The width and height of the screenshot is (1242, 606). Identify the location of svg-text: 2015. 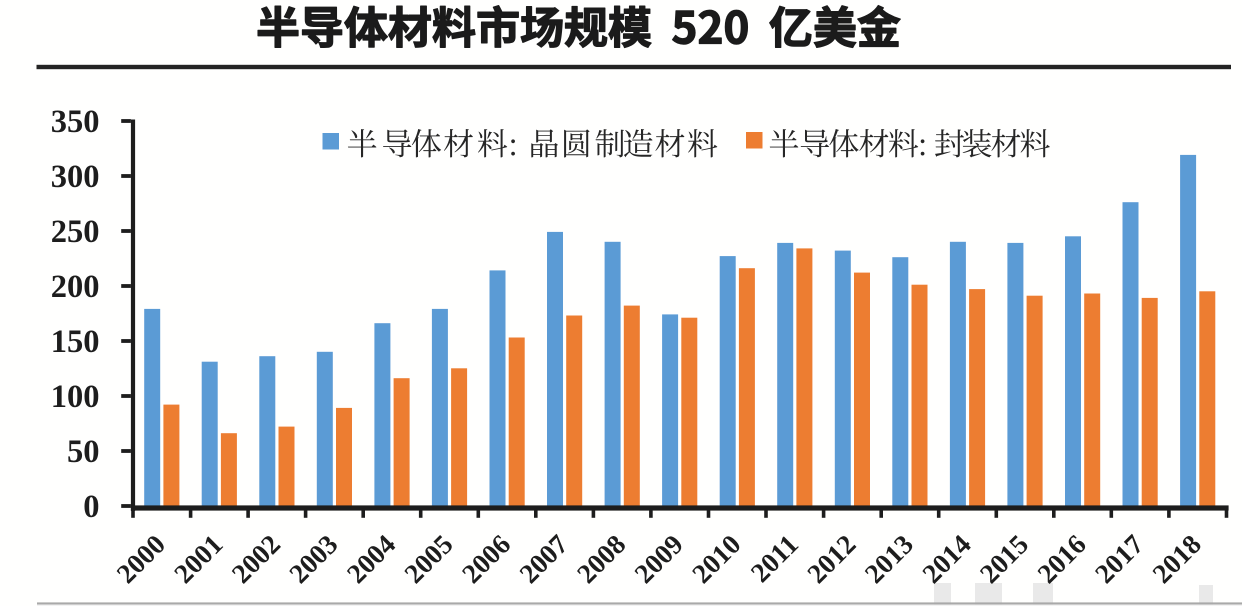
(1003, 558).